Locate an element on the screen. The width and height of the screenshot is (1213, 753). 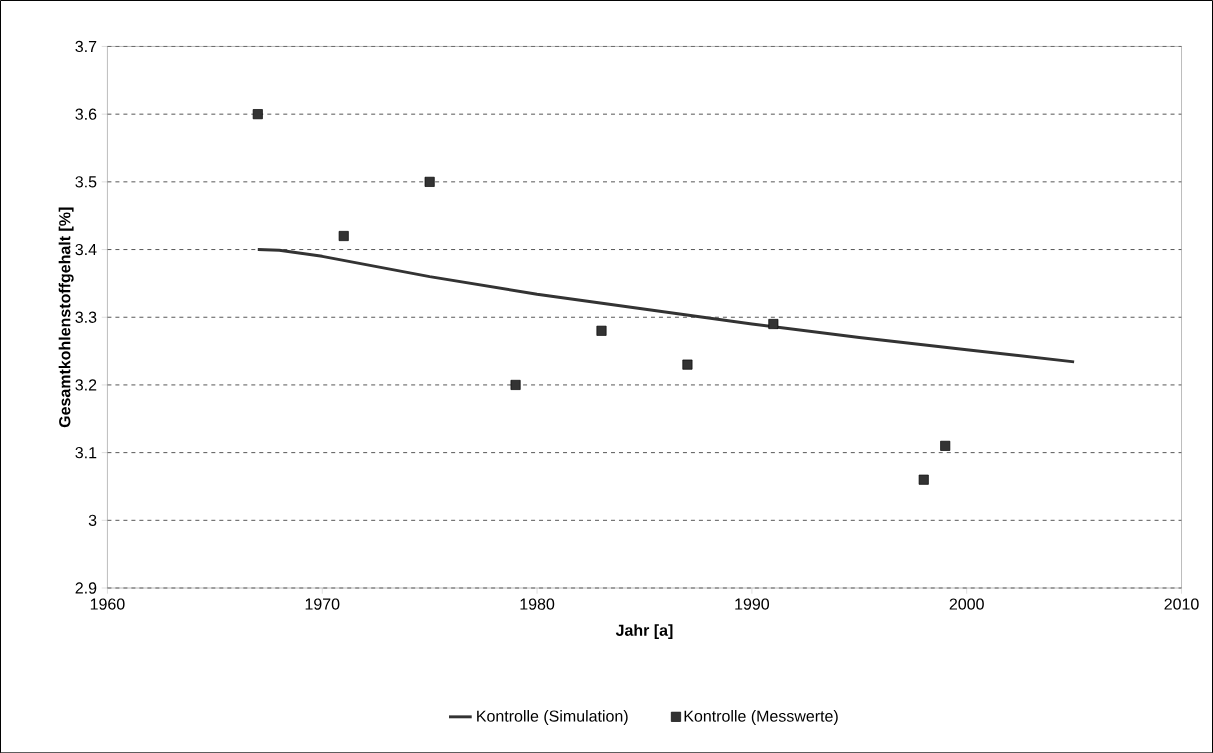
y-axis-title: Gesamtkohlenstoffgehalt [%] is located at coordinates (66, 317).